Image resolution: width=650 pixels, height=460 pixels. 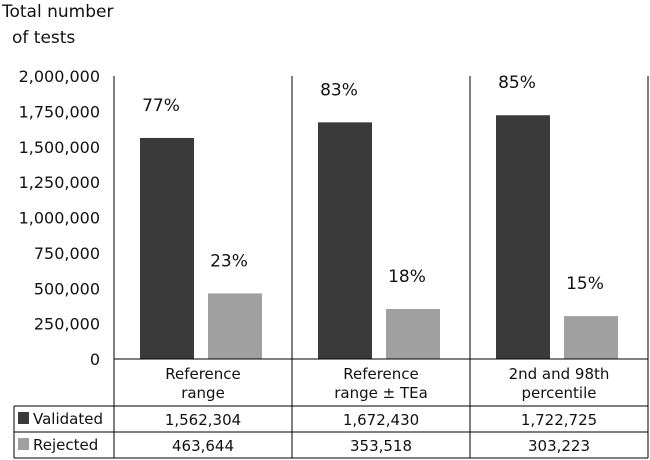 I want to click on percent-label: 15%, so click(x=585, y=284).